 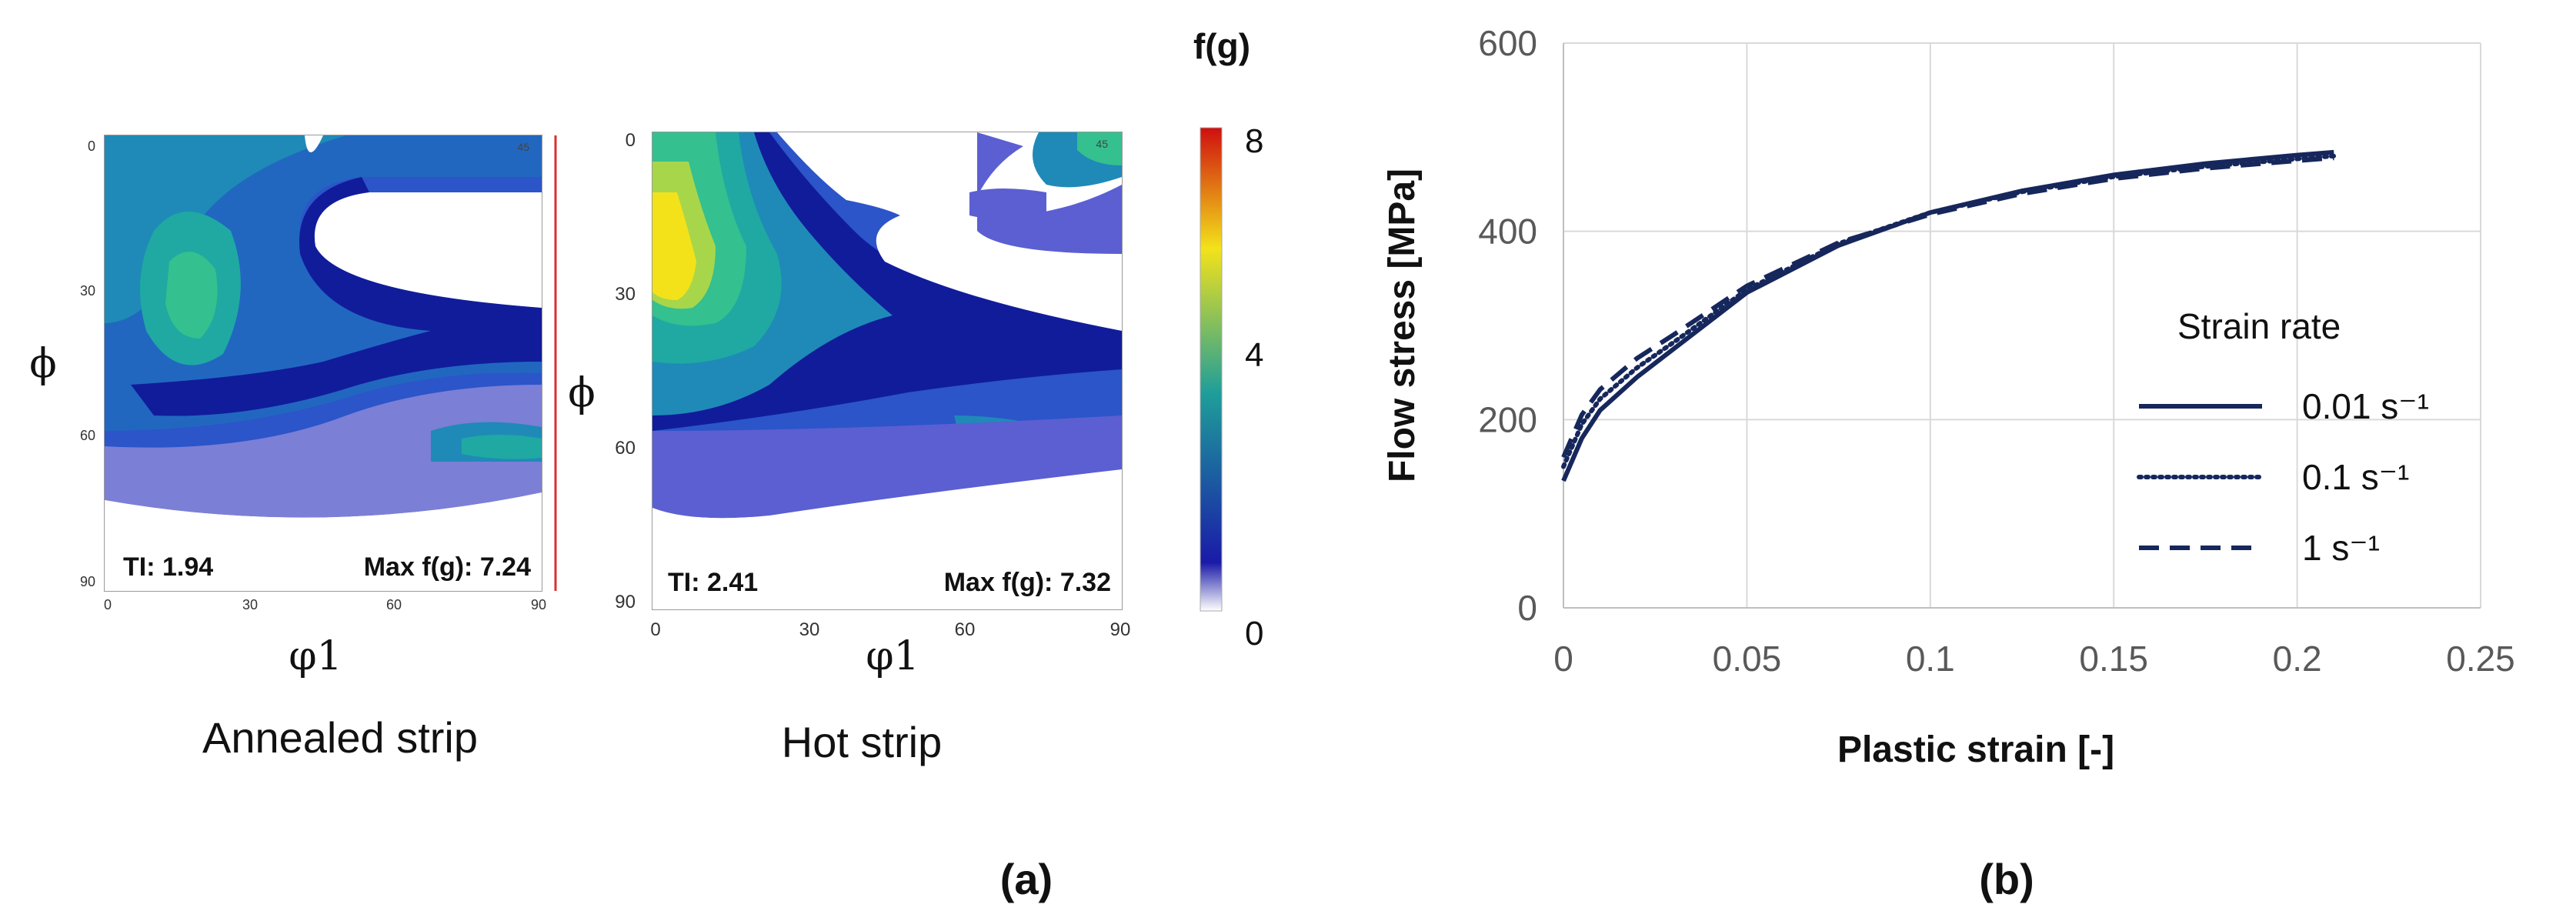 What do you see at coordinates (1027, 582) in the screenshot?
I see `max-fg-label: Max f(g): 7.32` at bounding box center [1027, 582].